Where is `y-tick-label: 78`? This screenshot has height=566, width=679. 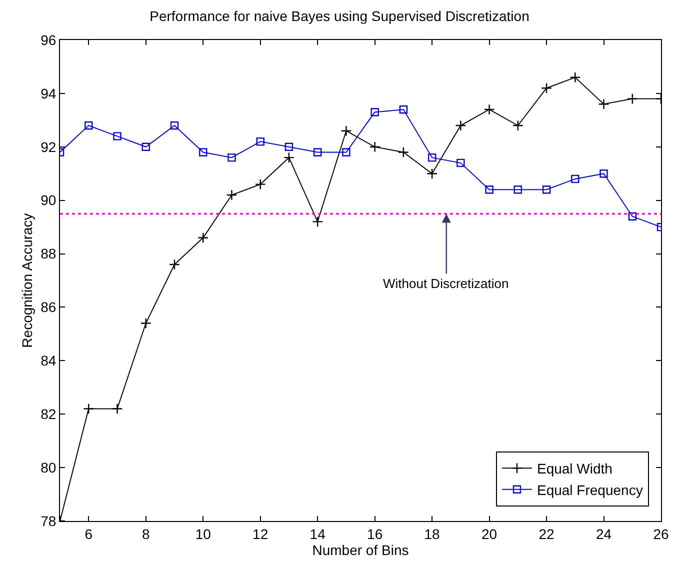 y-tick-label: 78 is located at coordinates (48, 520).